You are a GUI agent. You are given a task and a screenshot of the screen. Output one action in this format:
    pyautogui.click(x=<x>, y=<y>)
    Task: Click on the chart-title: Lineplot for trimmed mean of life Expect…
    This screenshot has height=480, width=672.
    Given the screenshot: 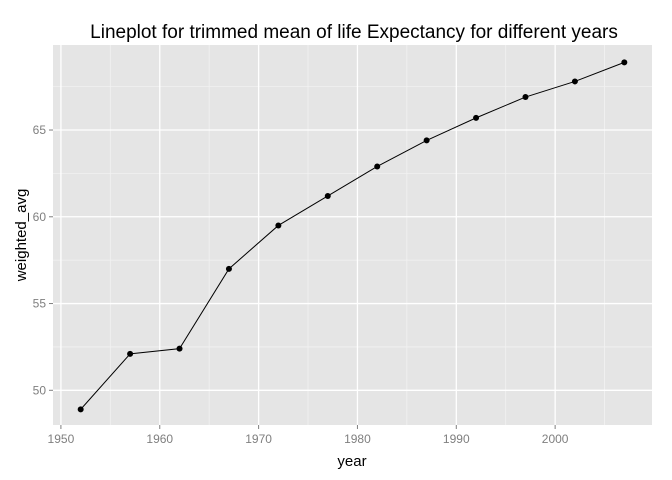 What is the action you would take?
    pyautogui.click(x=354, y=32)
    